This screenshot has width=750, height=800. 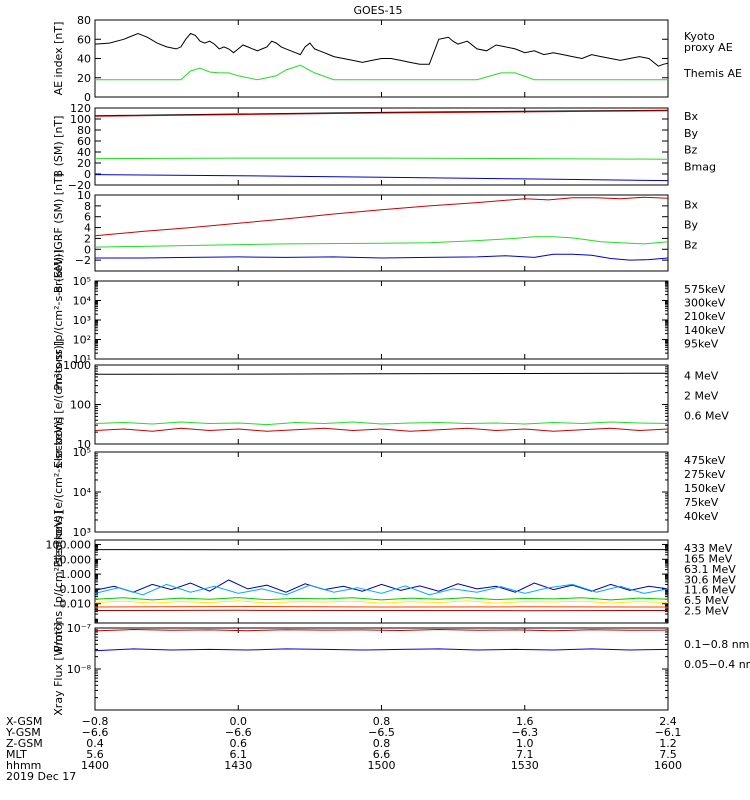 I want to click on legend-entry: Bmag, so click(x=700, y=166).